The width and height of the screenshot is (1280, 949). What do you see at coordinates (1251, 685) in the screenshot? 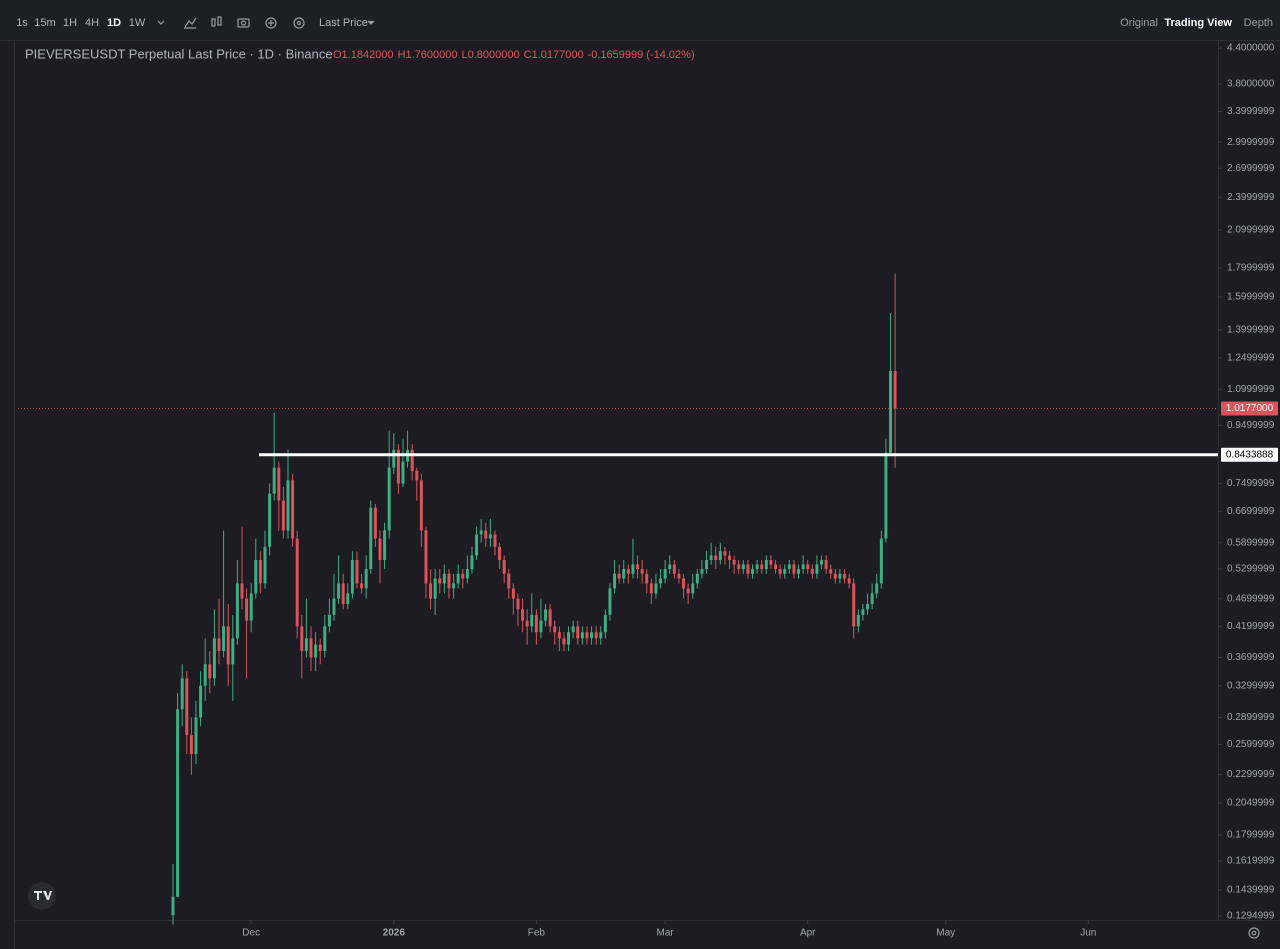
I see `y-tick-label: 0.3299999` at bounding box center [1251, 685].